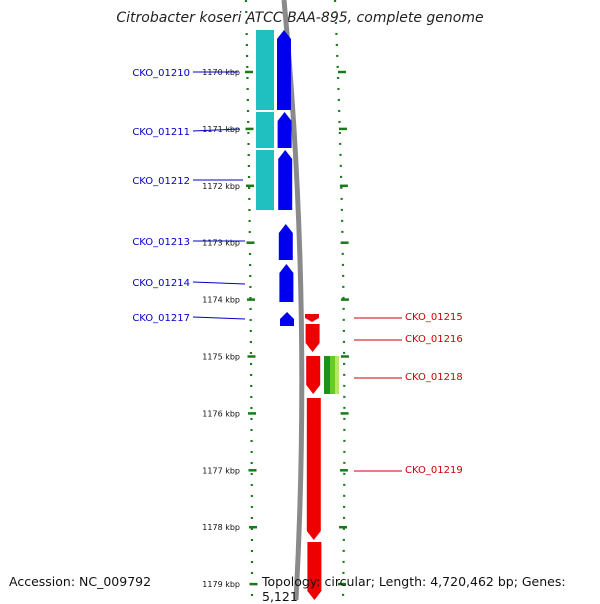 This screenshot has height=604, width=600. I want to click on gene-label: CKO_01216, so click(434, 339).